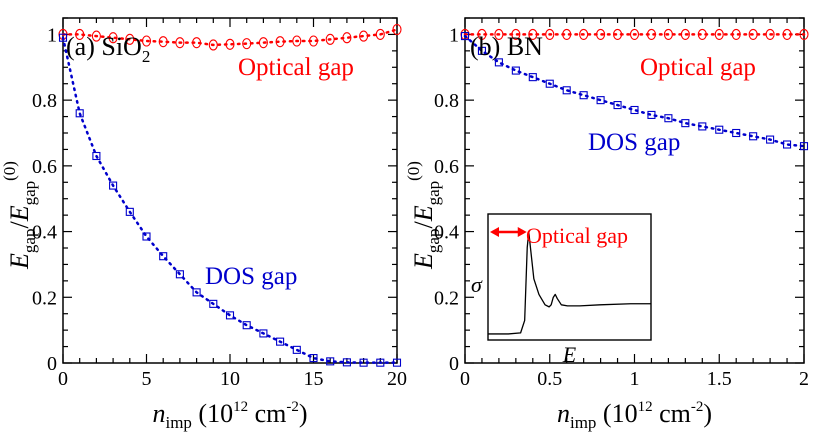 The height and width of the screenshot is (438, 814). What do you see at coordinates (719, 379) in the screenshot?
I see `x-tick-label: 1.5` at bounding box center [719, 379].